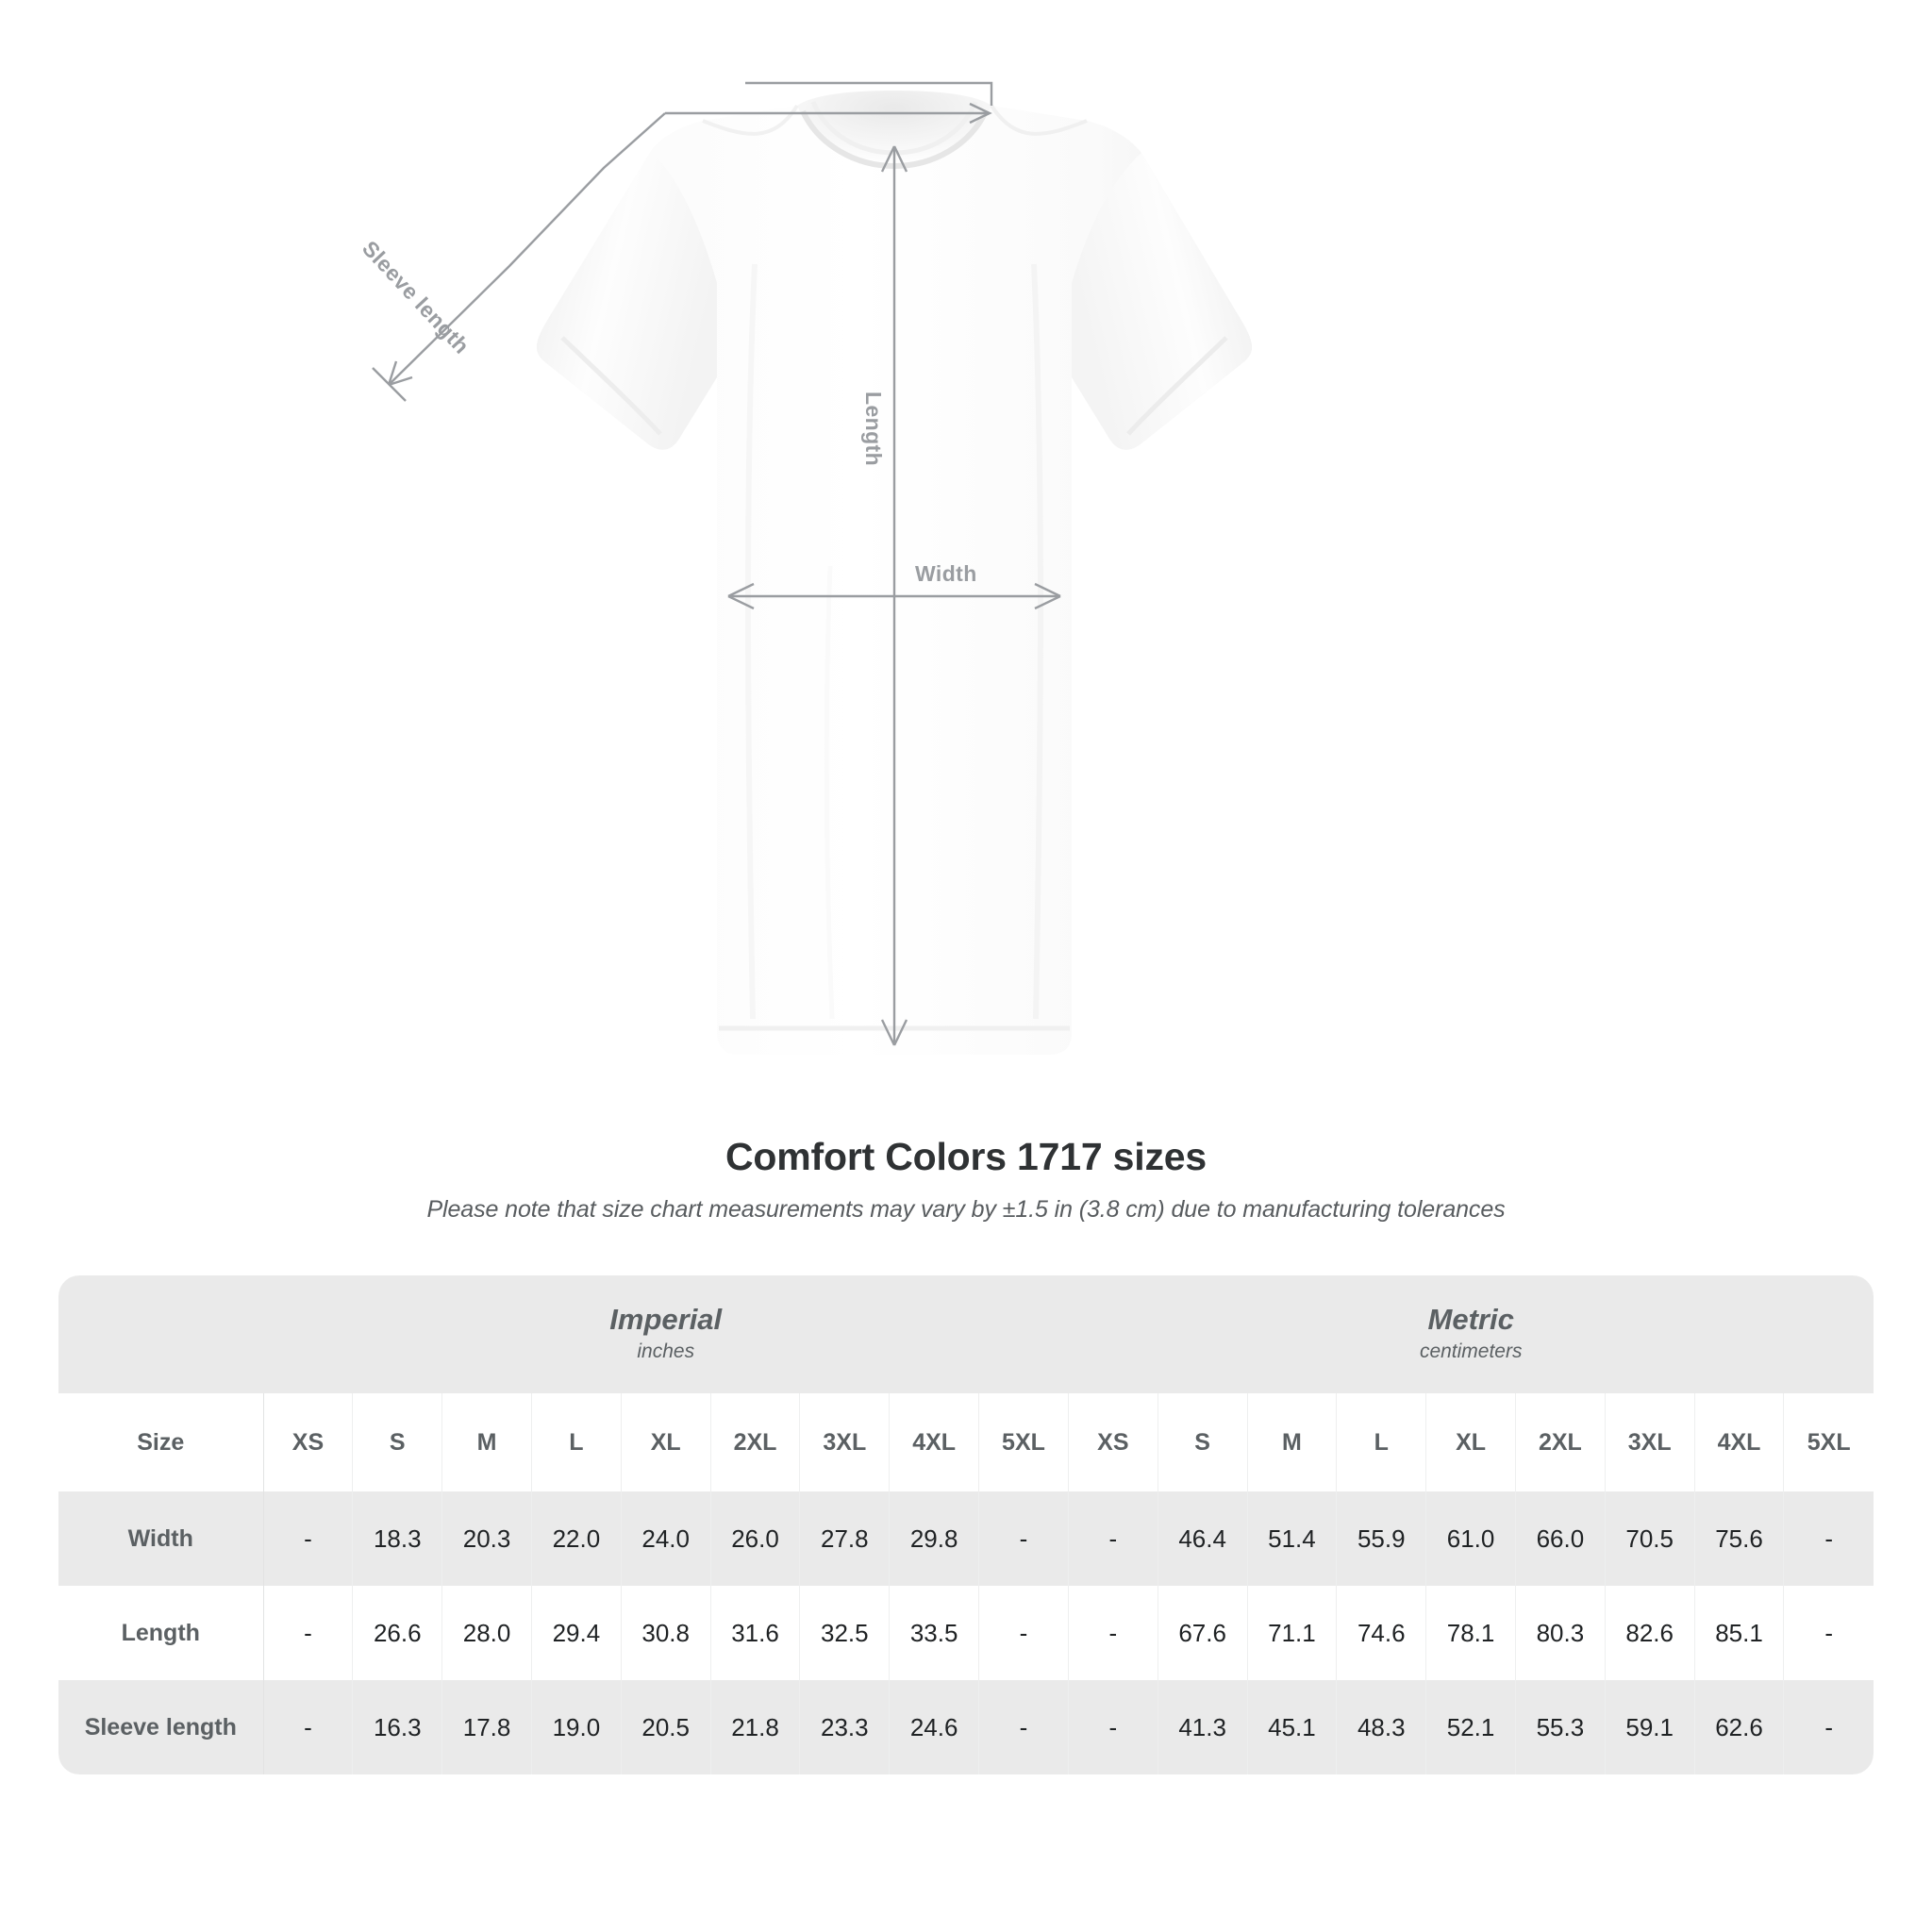 The width and height of the screenshot is (1932, 1932). Describe the element at coordinates (486, 1633) in the screenshot. I see `cell-length-imperial-m: 28.0` at that location.